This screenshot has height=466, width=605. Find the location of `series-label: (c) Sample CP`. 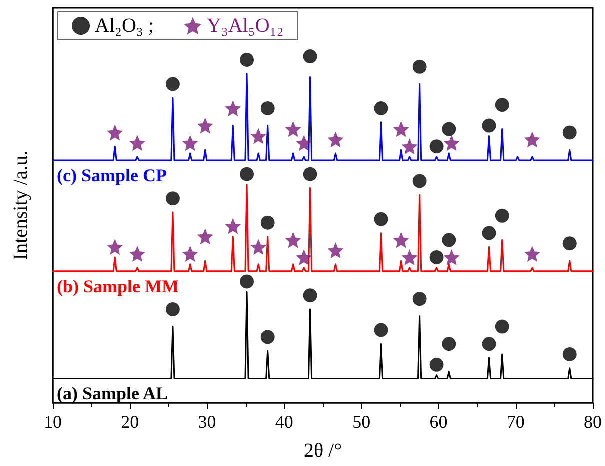

series-label: (c) Sample CP is located at coordinates (112, 175).